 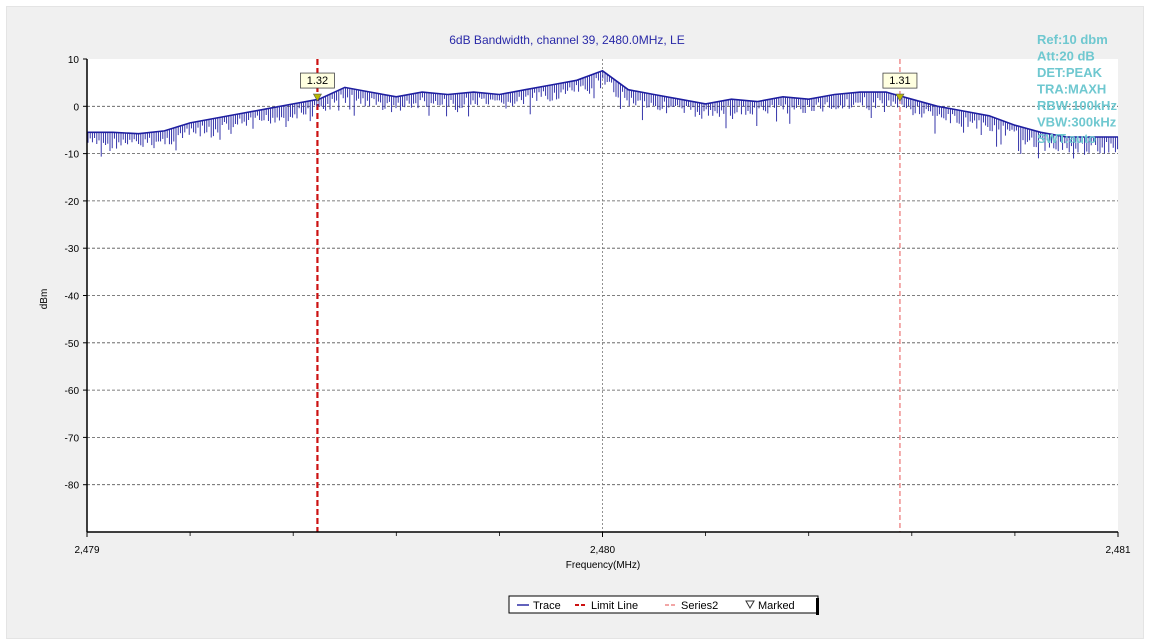 I want to click on x-tick-label: 2,481, so click(x=1117, y=550).